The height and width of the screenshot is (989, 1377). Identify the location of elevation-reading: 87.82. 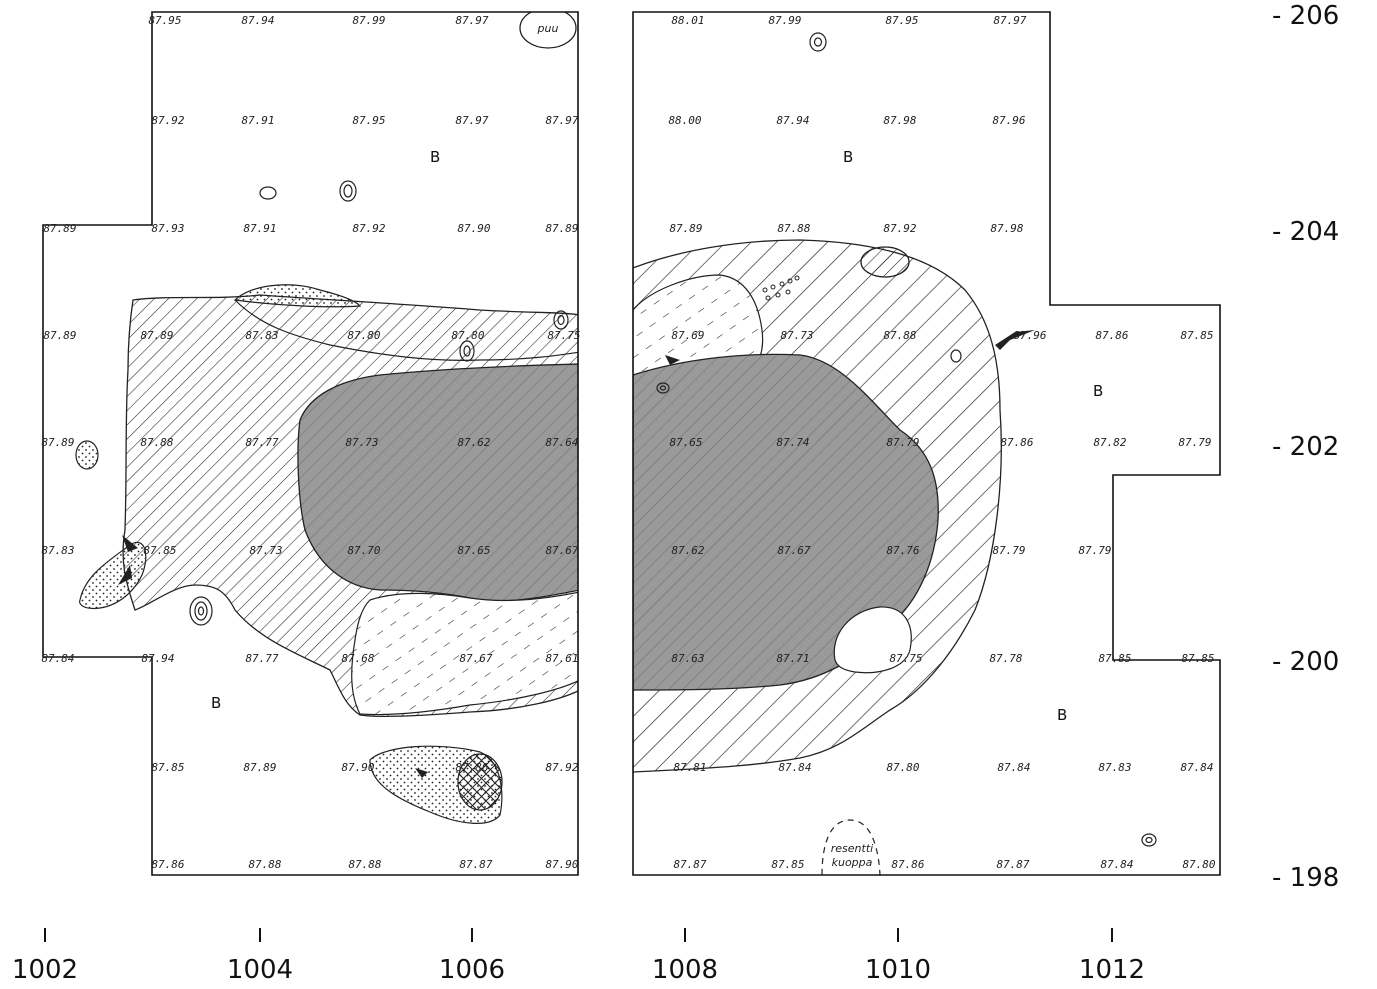
(1109, 442).